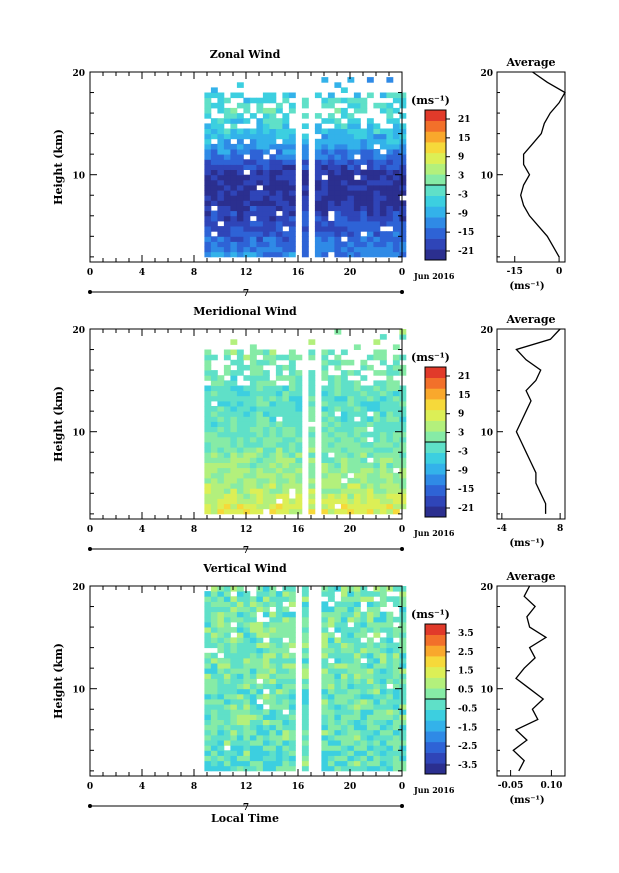  Describe the element at coordinates (526, 543) in the screenshot. I see `average-x-label: (ms⁻¹)` at that location.